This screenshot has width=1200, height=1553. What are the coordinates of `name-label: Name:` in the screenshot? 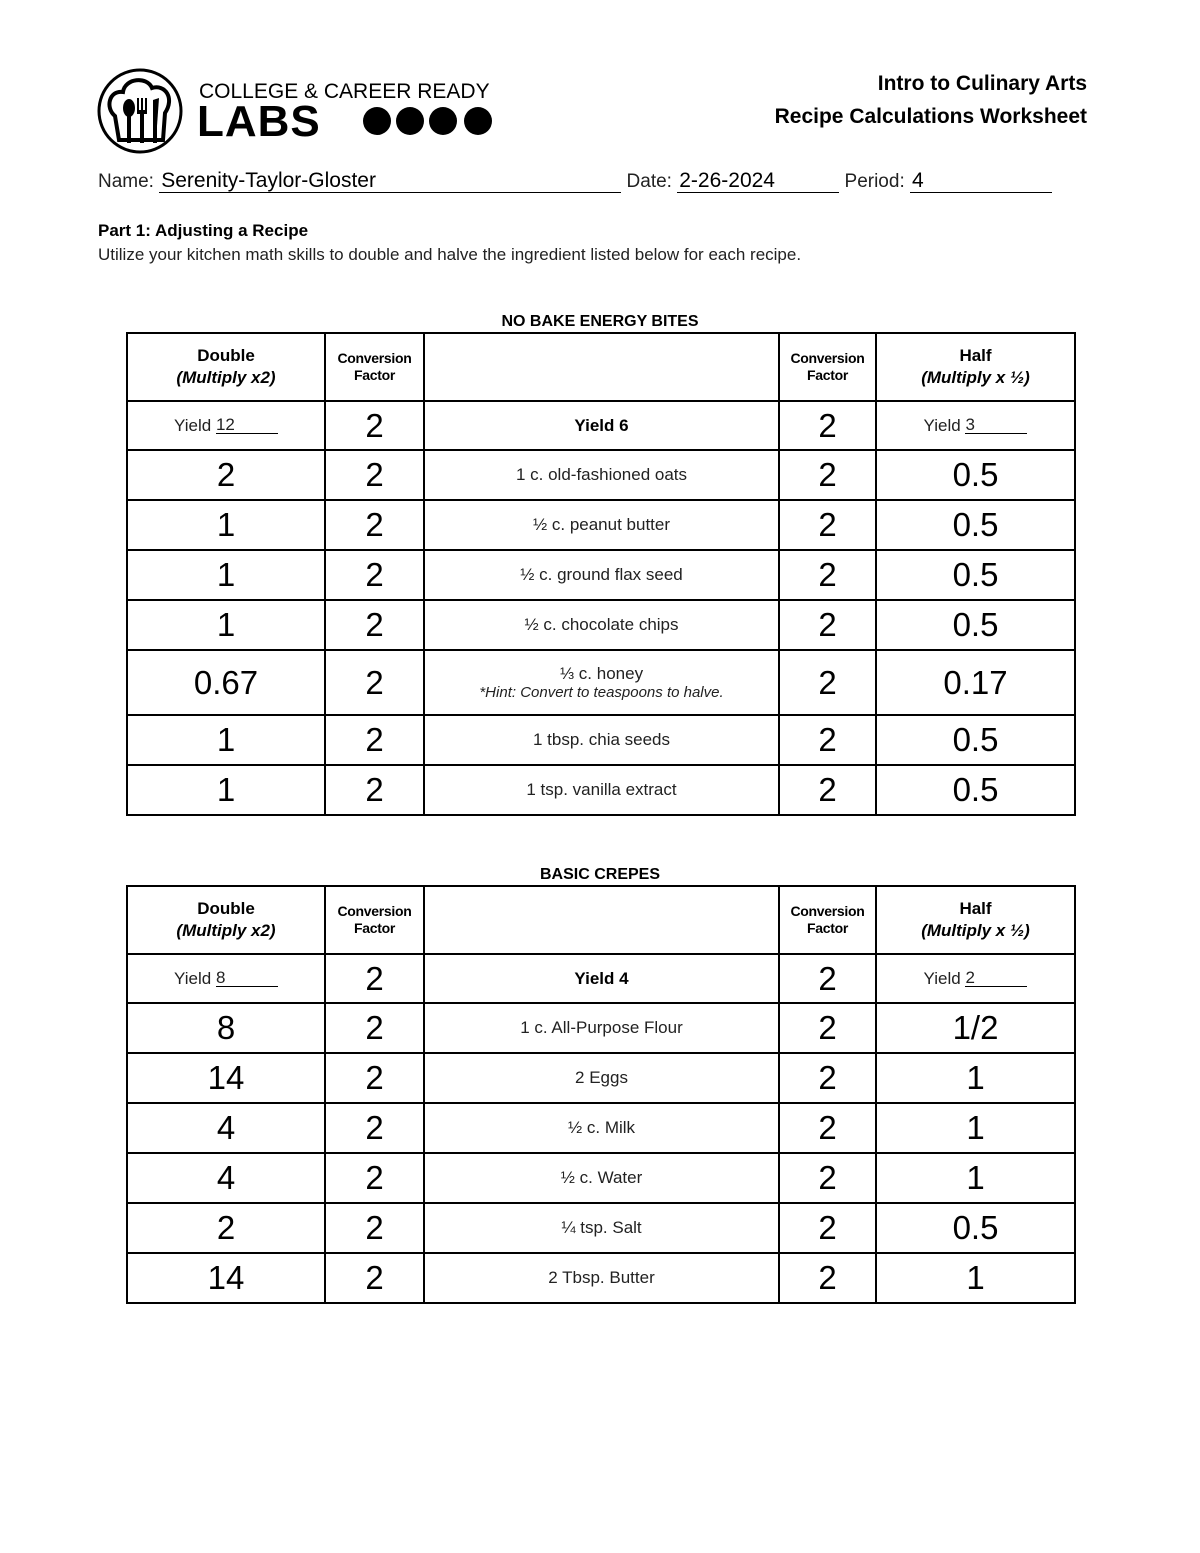 It's located at (126, 181).